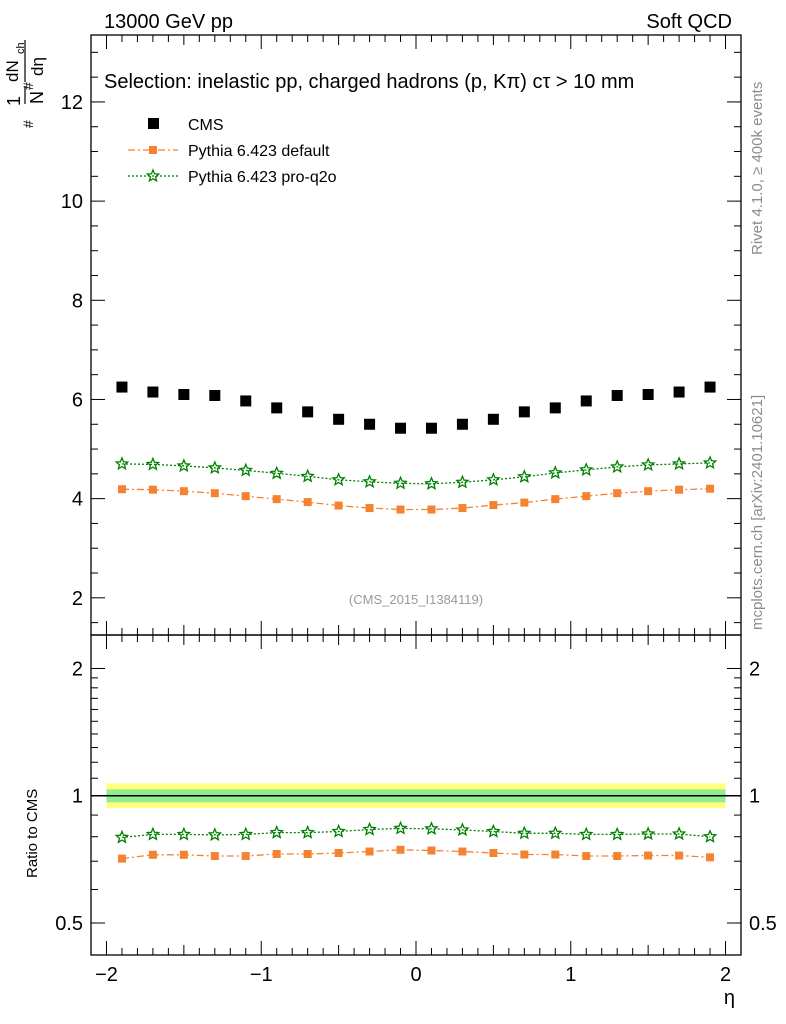 This screenshot has width=786, height=1024. I want to click on main-ytick-label: 8, so click(77, 301).